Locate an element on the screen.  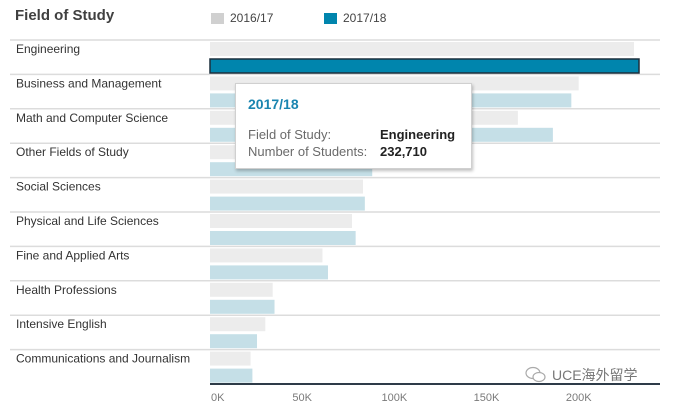
legend-item-2017-18: 2017/18 is located at coordinates (355, 18).